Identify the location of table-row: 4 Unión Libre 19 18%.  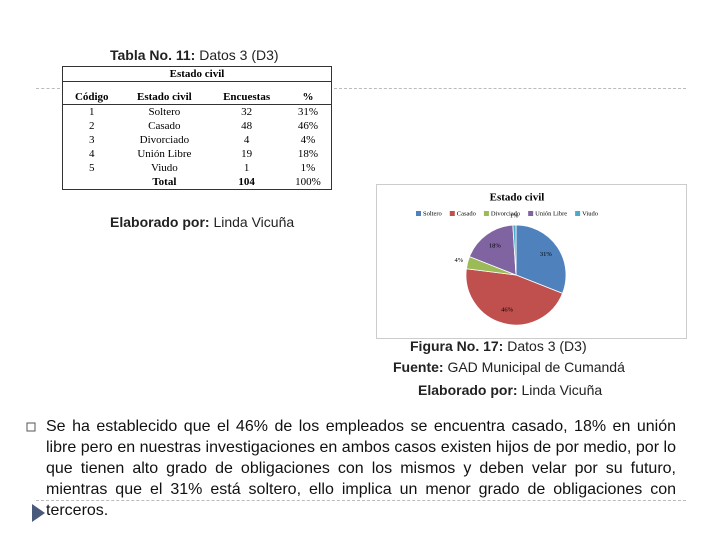
(197, 154).